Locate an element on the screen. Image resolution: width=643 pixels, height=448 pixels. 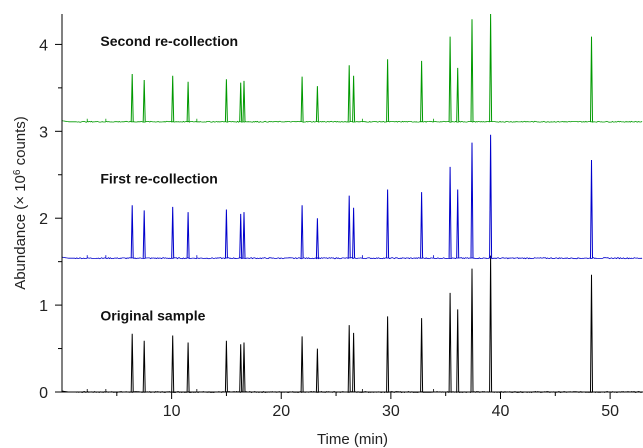
x-axis-title: Time (min) is located at coordinates (352, 439).